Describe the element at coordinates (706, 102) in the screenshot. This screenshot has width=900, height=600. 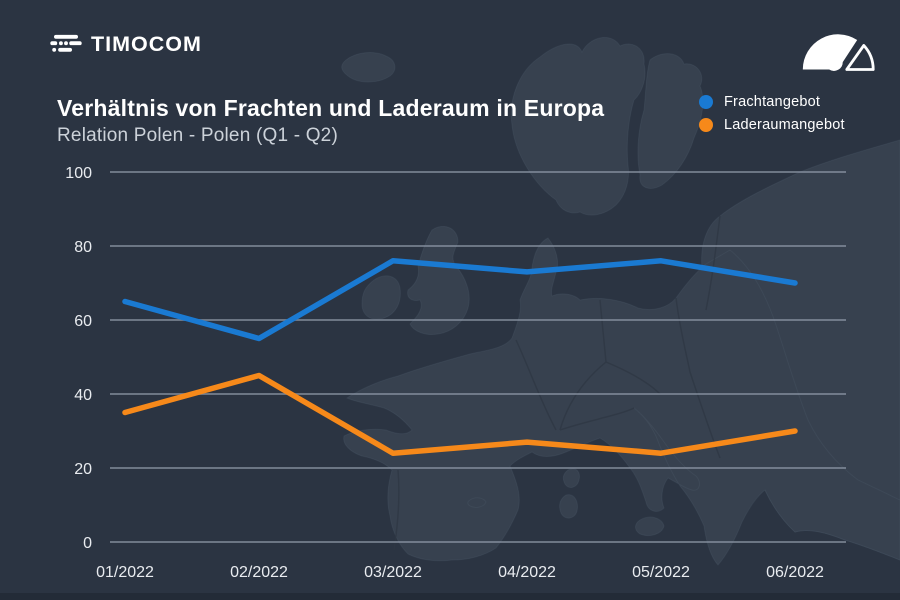
I see `frachtangebot-dot-icon` at that location.